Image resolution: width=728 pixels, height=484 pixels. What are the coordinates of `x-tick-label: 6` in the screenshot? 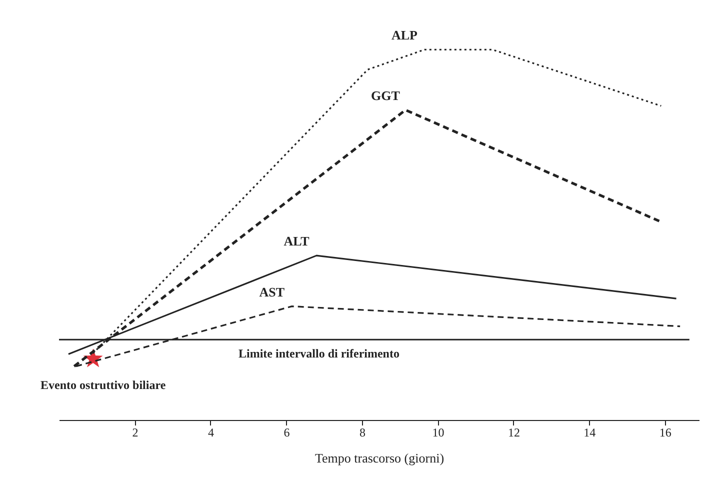 It's located at (287, 433).